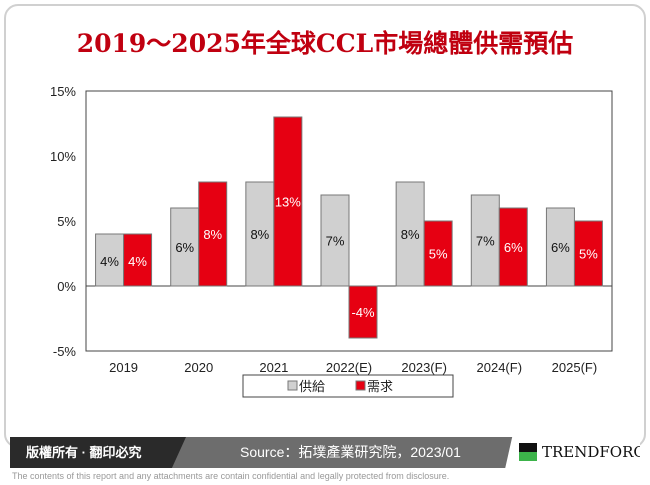  I want to click on y-tick-label: 0%, so click(66, 286).